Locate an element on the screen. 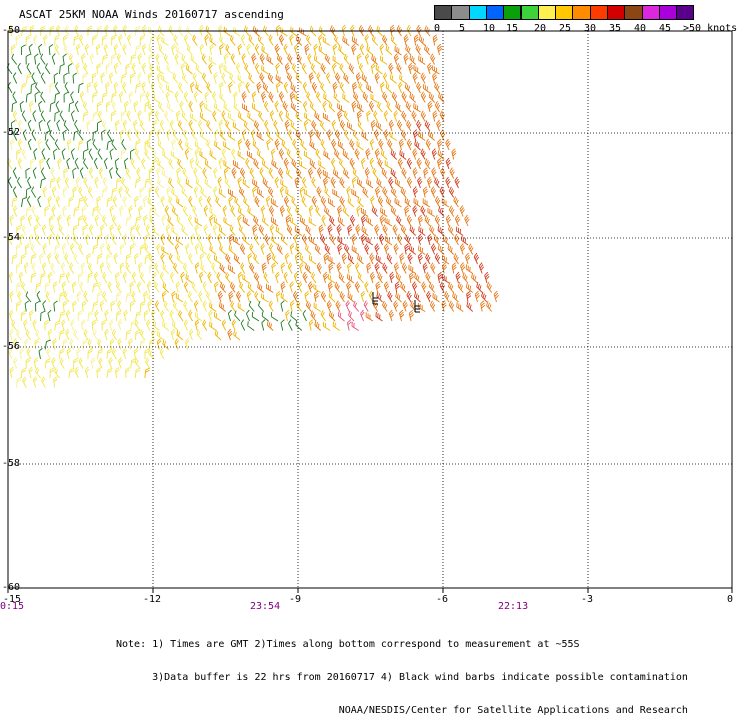 The image size is (740, 727). y-tick-label: -56 is located at coordinates (11, 346).